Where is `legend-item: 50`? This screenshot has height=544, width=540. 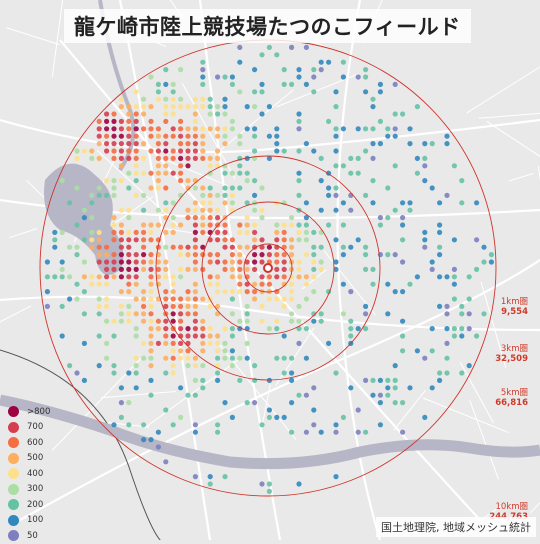
legend-item: 50 is located at coordinates (29, 536).